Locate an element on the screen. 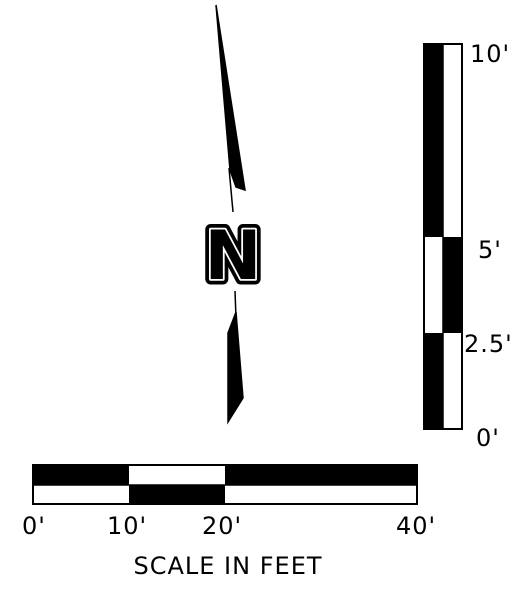  north-arrow-letter-group: N N is located at coordinates (233, 257).